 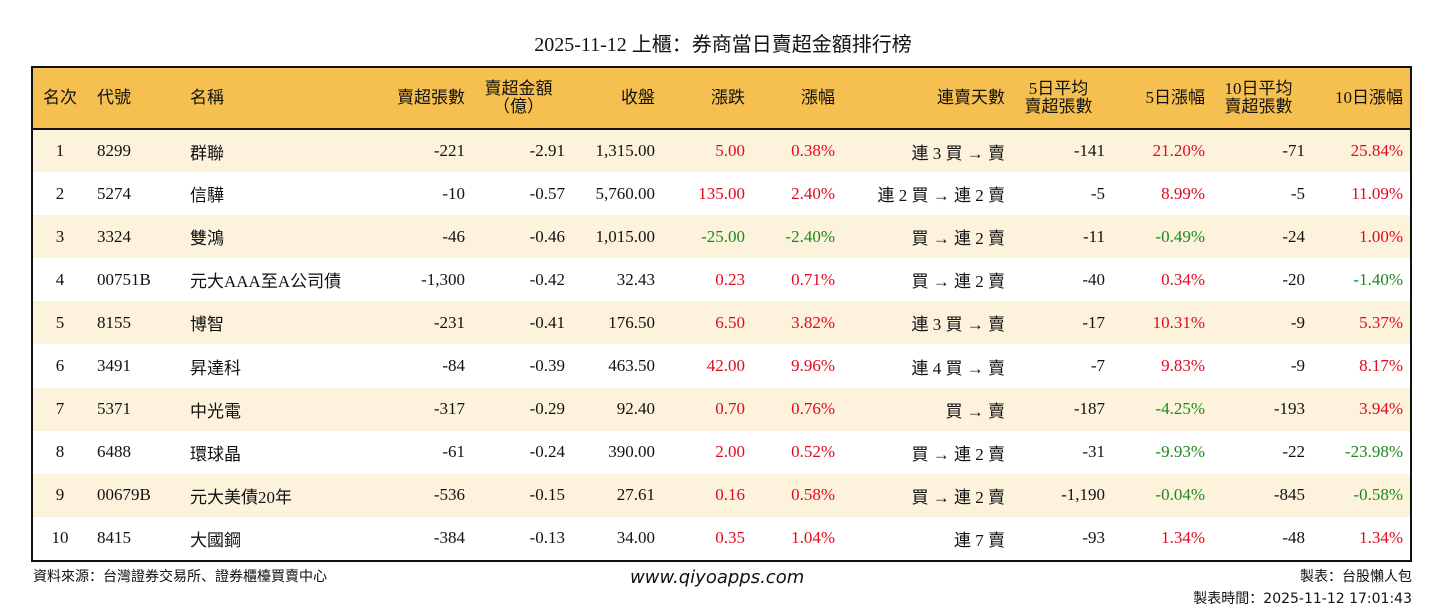 I want to click on cell-code: 3324, so click(x=114, y=236).